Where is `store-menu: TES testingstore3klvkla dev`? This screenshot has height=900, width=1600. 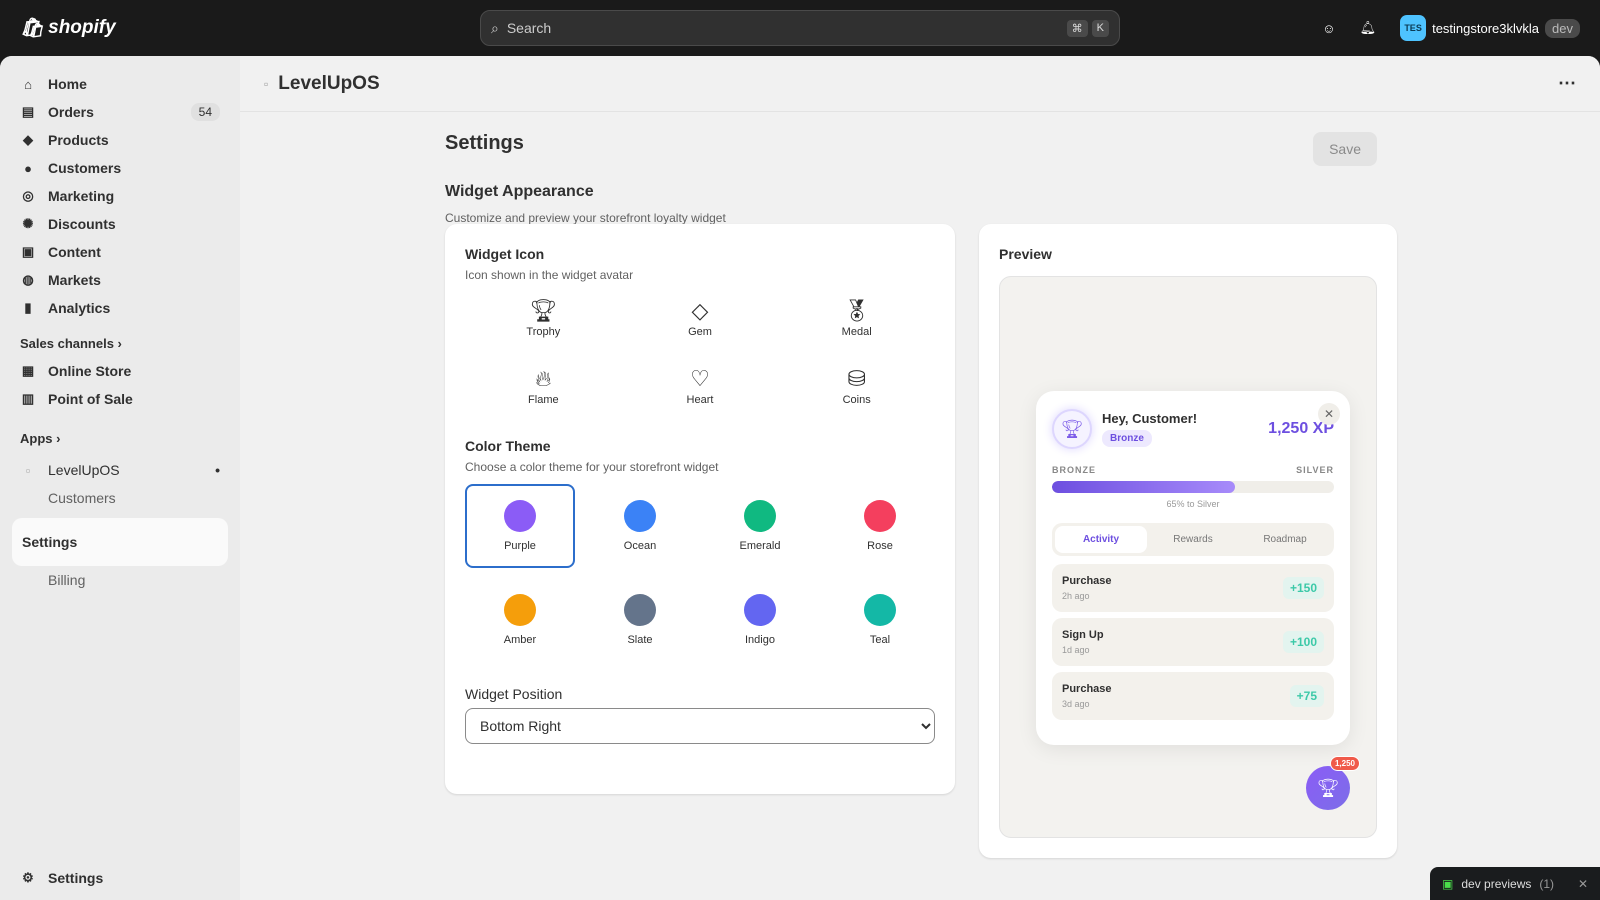 store-menu: TES testingstore3klvkla dev is located at coordinates (1490, 28).